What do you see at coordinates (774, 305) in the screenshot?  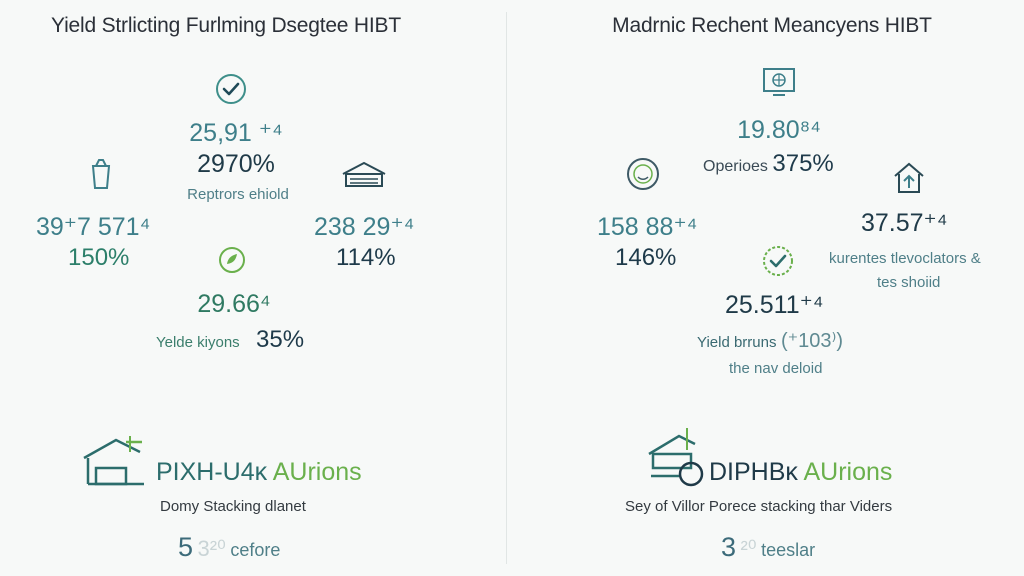 I see `right-mid-value: 25.511⁺⁴` at bounding box center [774, 305].